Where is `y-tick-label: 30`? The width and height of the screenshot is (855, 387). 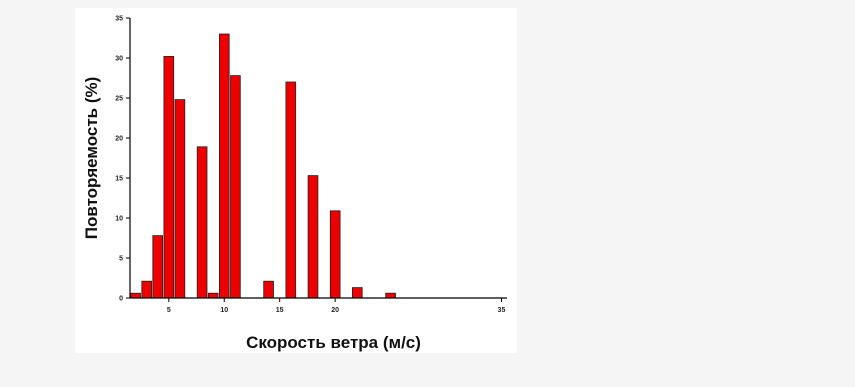 y-tick-label: 30 is located at coordinates (119, 59).